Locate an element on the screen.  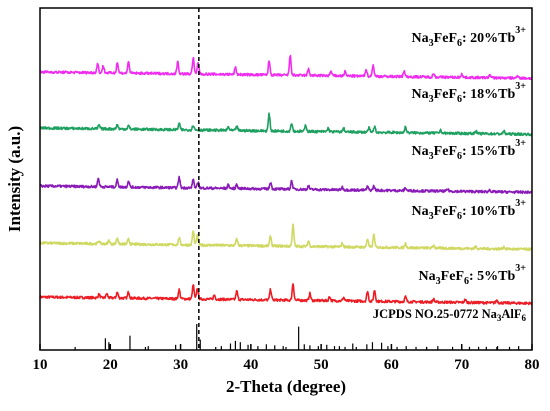
series-label: Na3FeF6: 10%Tb3+ is located at coordinates (469, 210).